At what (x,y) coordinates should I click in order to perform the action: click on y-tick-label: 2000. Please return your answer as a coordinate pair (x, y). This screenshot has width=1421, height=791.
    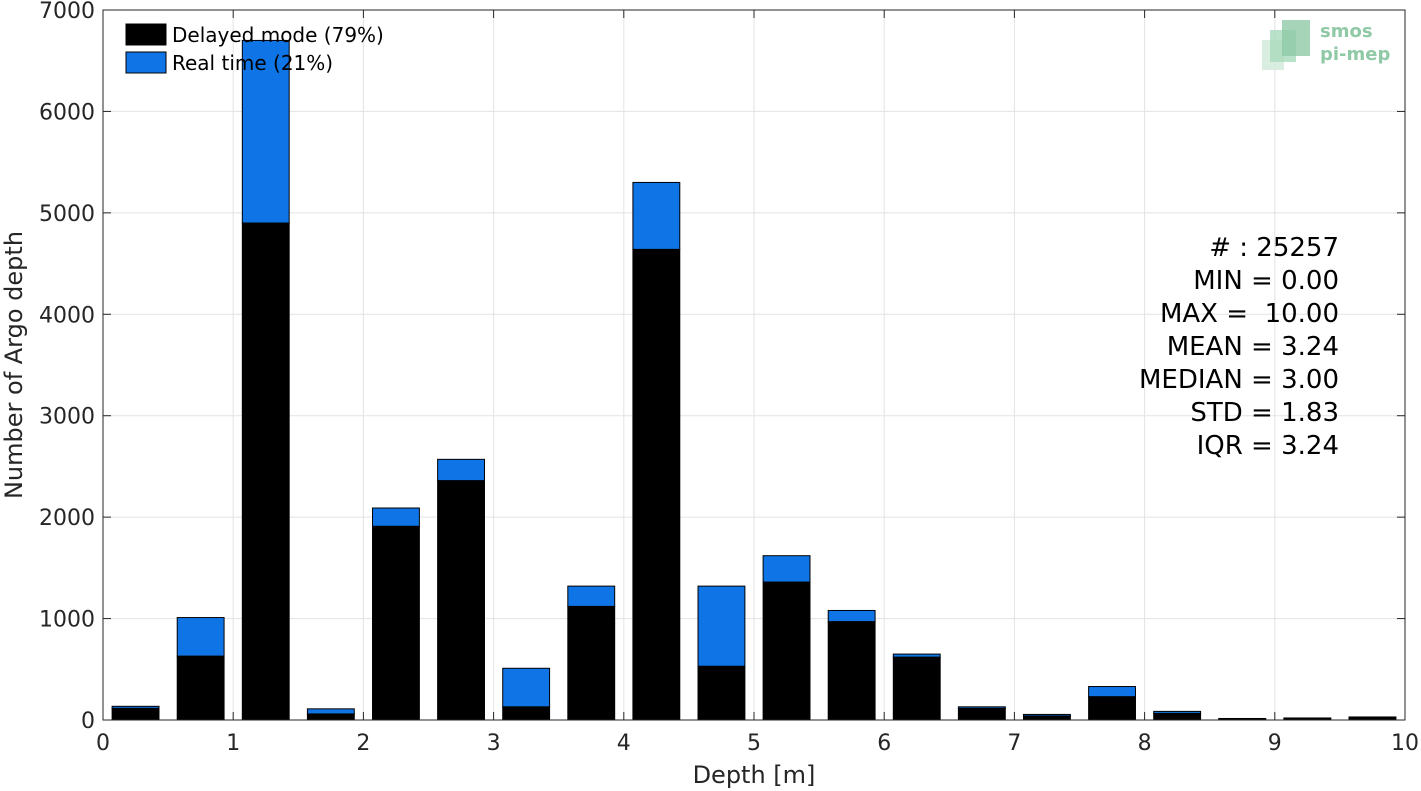
    Looking at the image, I should click on (67, 518).